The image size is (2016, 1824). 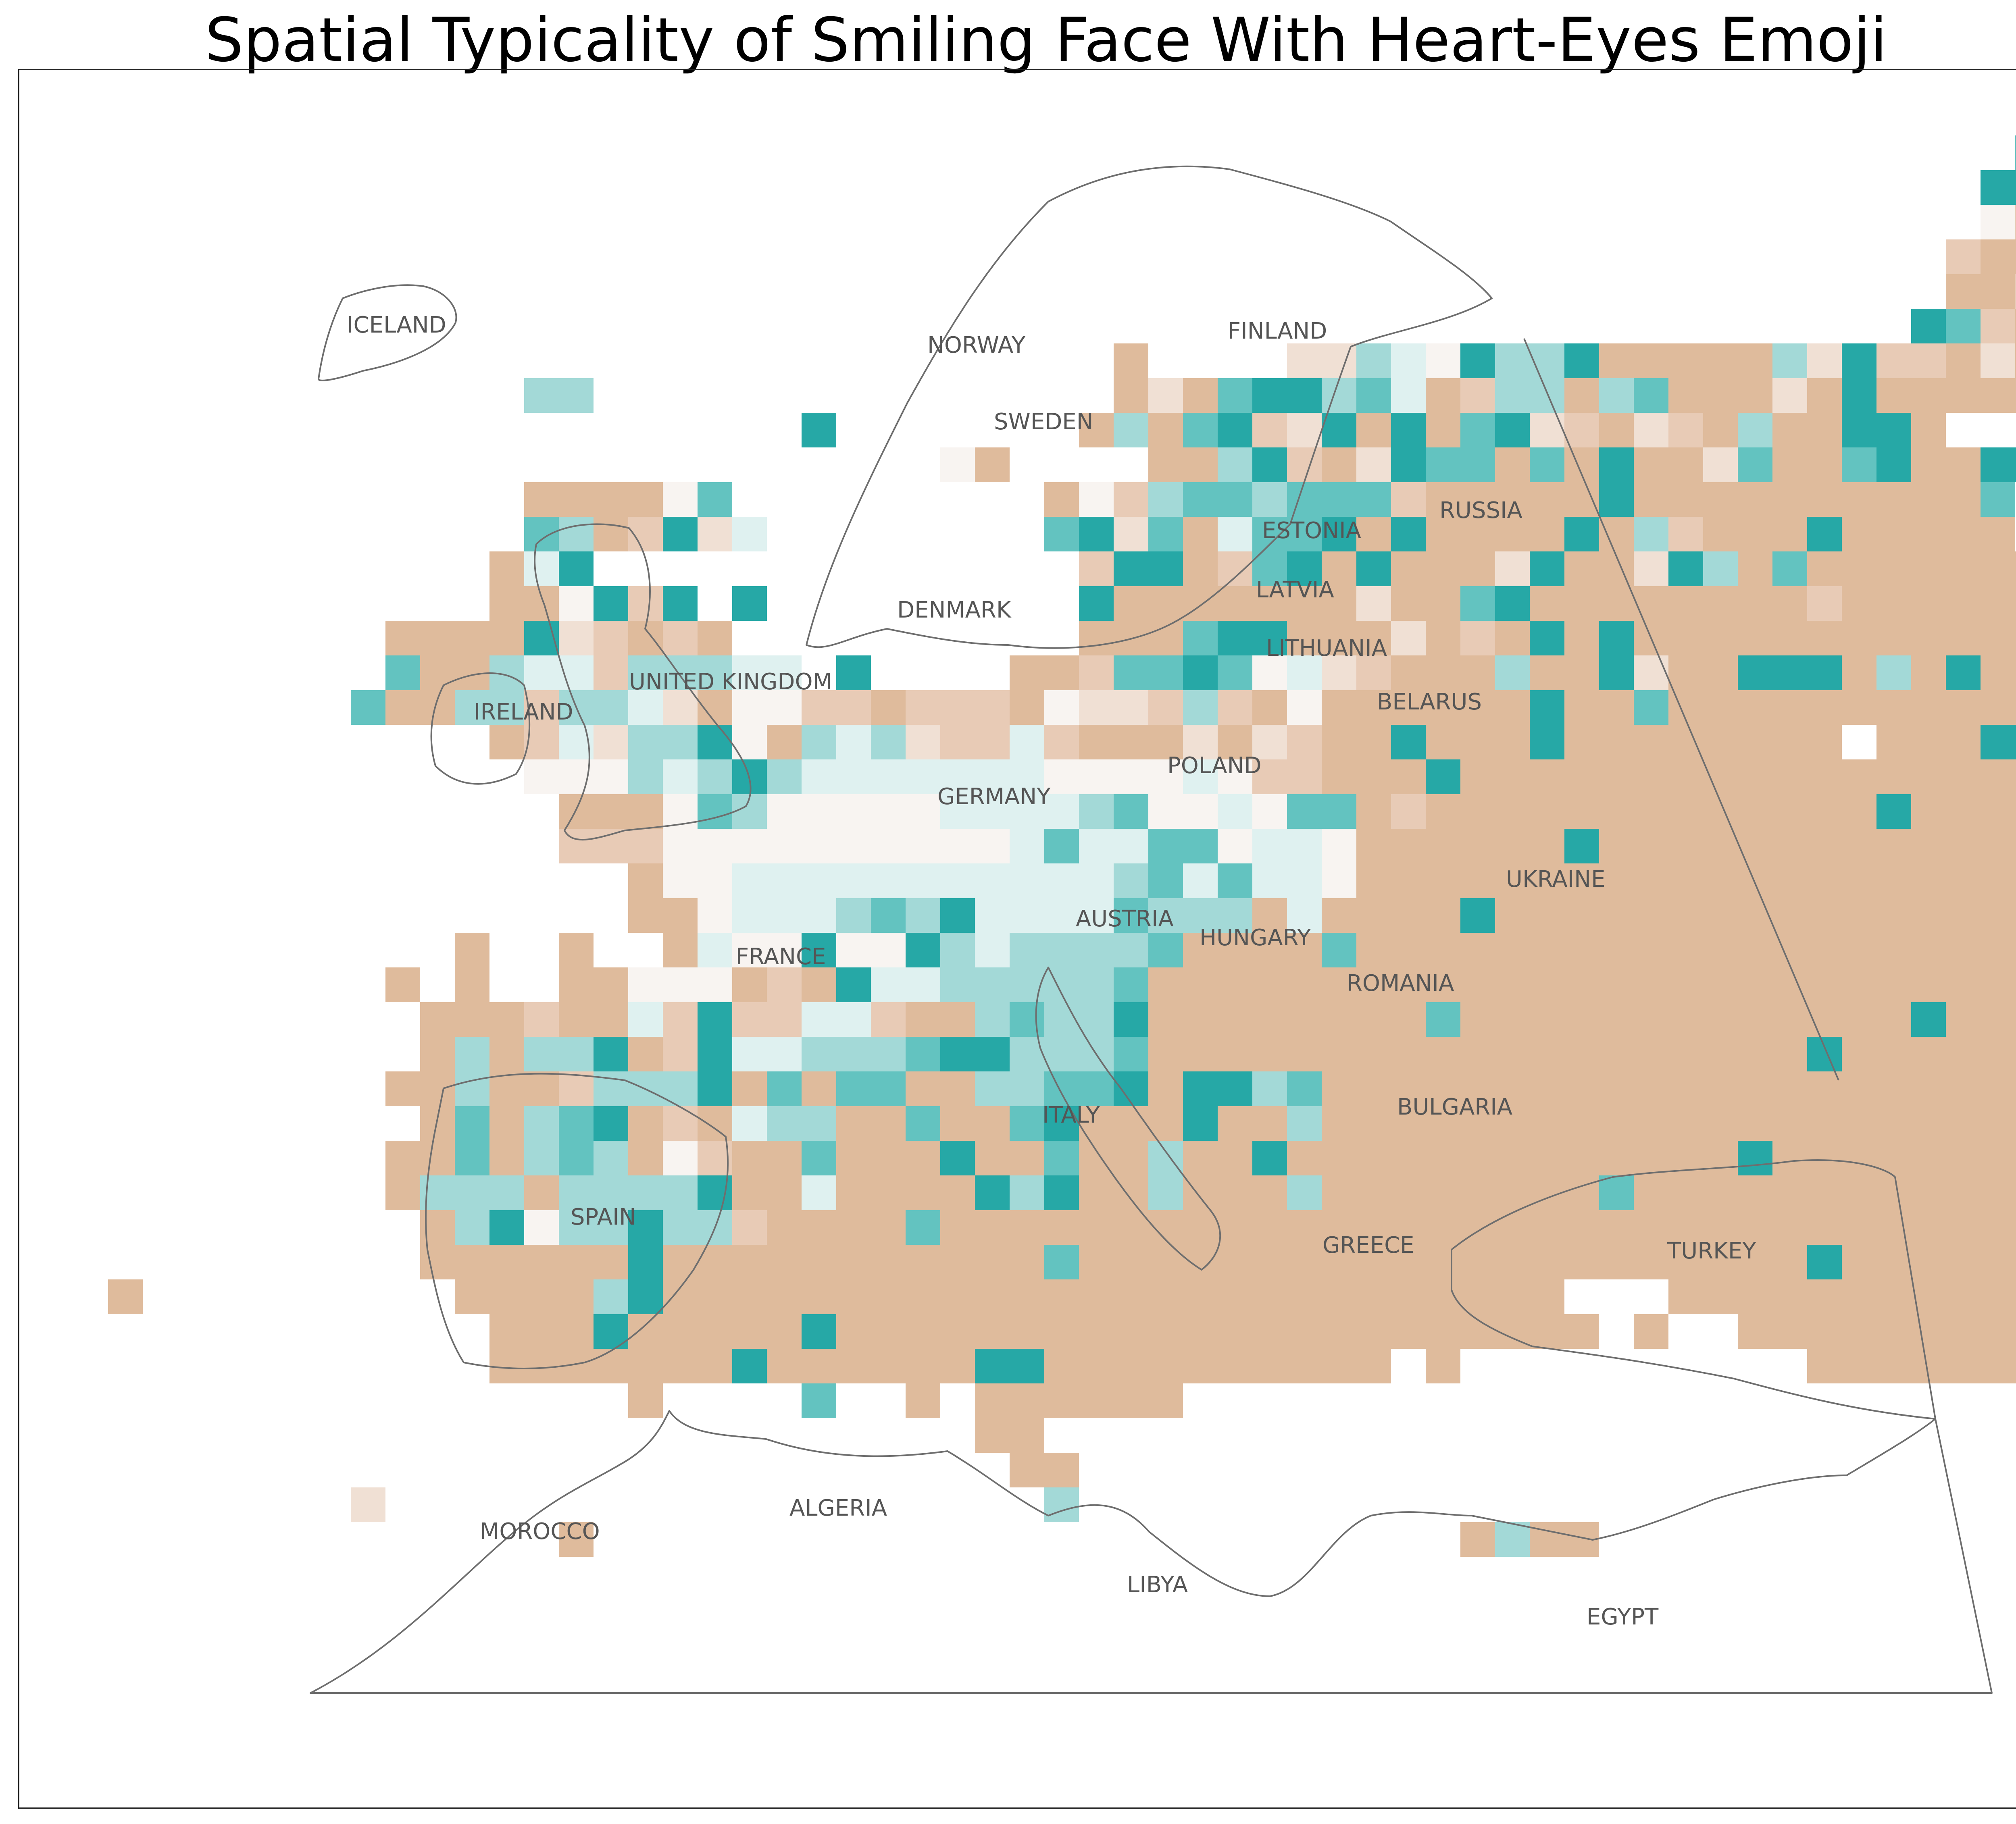 I want to click on eastern-boundary, so click(x=1681, y=709).